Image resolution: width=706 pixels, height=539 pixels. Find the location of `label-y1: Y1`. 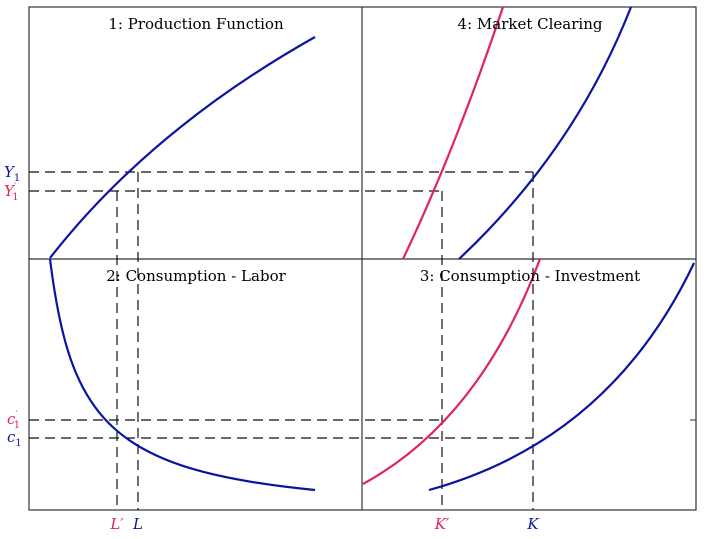

label-y1: Y1 is located at coordinates (12, 173).